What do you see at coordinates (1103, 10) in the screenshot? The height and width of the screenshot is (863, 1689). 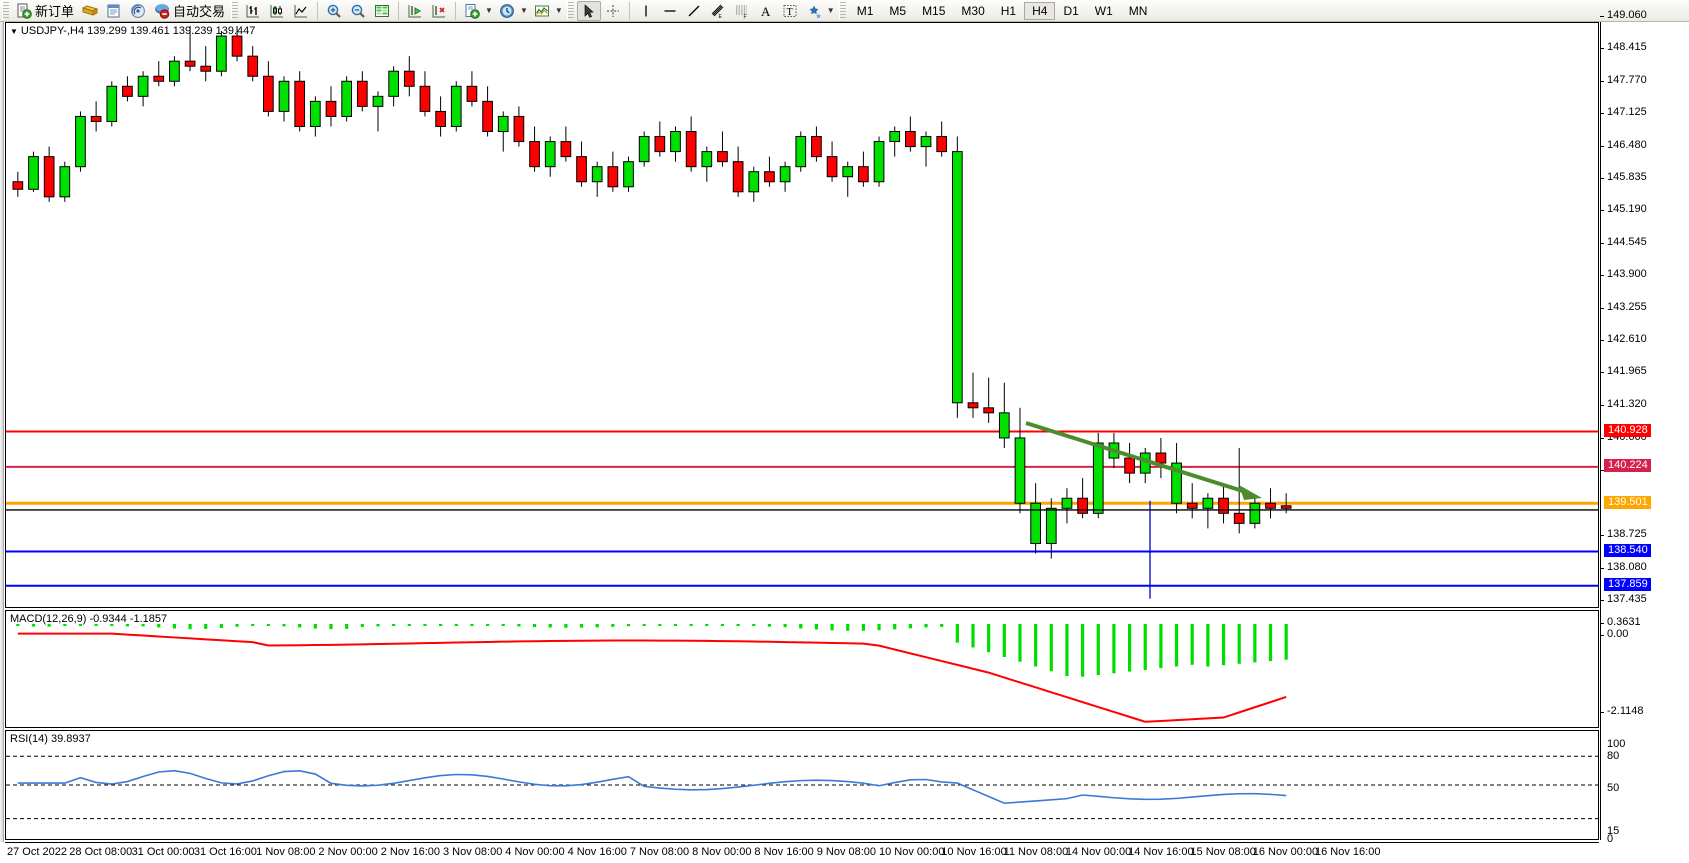 I see `timeframe-w1: W1` at bounding box center [1103, 10].